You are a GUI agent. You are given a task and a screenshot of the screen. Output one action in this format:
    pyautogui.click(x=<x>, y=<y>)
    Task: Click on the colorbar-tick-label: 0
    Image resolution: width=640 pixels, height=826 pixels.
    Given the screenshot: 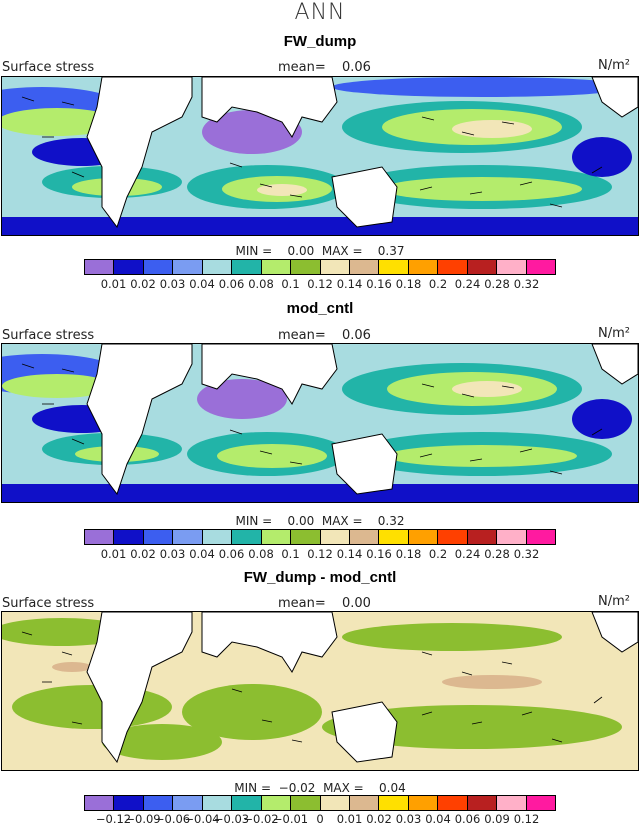 What is the action you would take?
    pyautogui.click(x=320, y=819)
    